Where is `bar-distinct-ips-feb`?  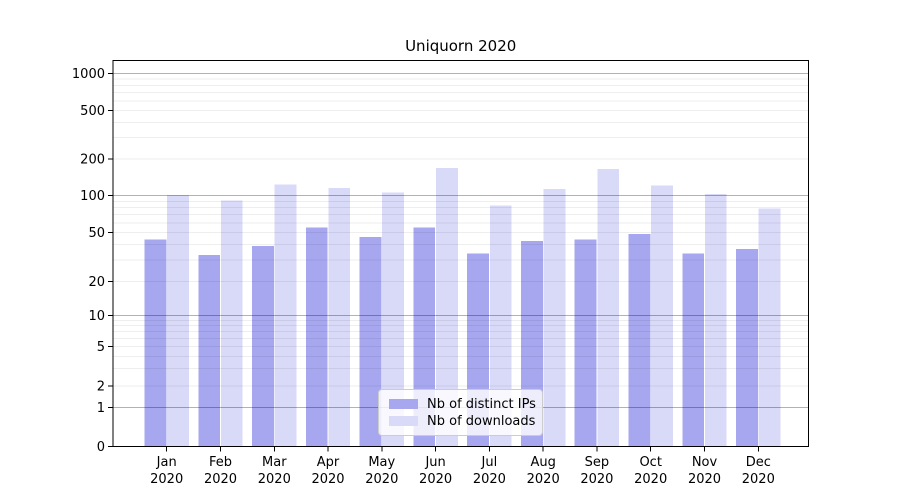 bar-distinct-ips-feb is located at coordinates (209, 350).